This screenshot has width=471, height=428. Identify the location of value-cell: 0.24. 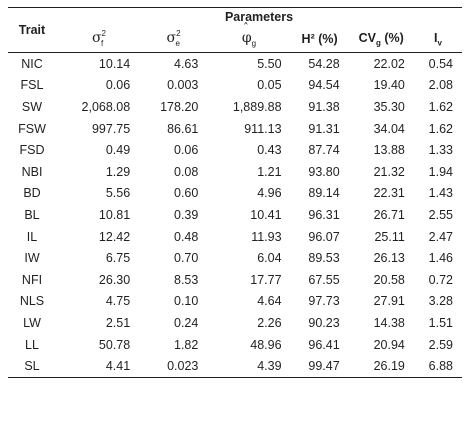
(186, 322).